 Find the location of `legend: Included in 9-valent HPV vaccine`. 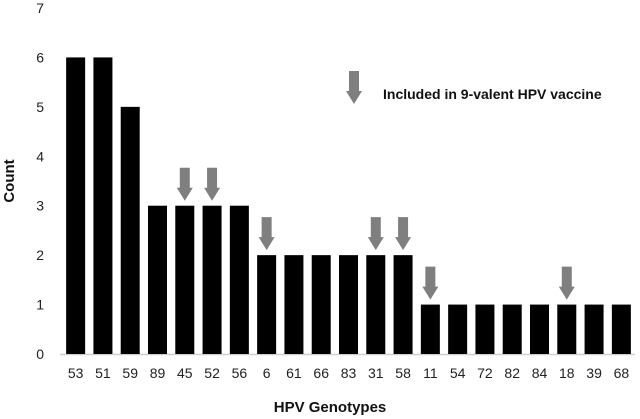

legend: Included in 9-valent HPV vaccine is located at coordinates (474, 87).